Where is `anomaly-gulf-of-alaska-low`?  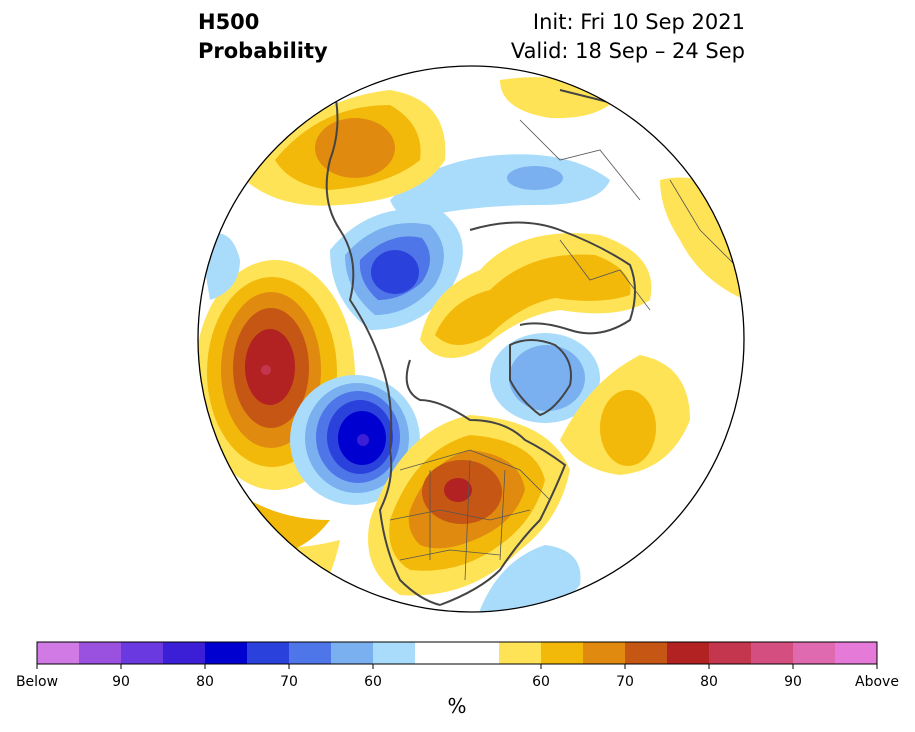 anomaly-gulf-of-alaska-low is located at coordinates (355, 440).